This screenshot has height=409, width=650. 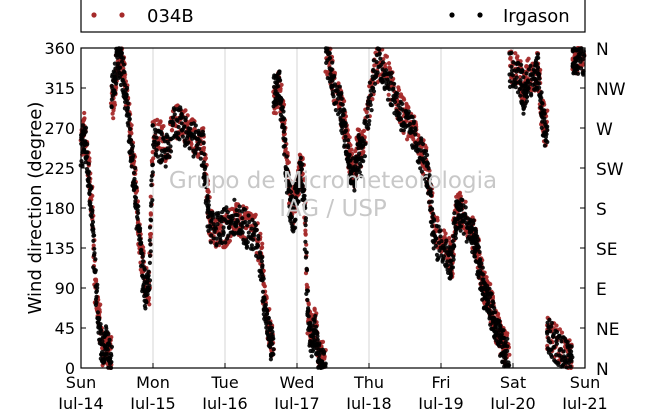 I want to click on legend-label-irgason: Irgason, so click(x=536, y=16).